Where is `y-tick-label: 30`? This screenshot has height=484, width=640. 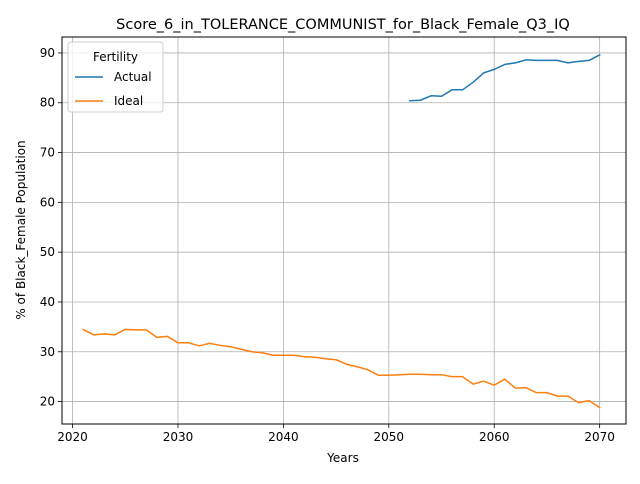
y-tick-label: 30 is located at coordinates (47, 352).